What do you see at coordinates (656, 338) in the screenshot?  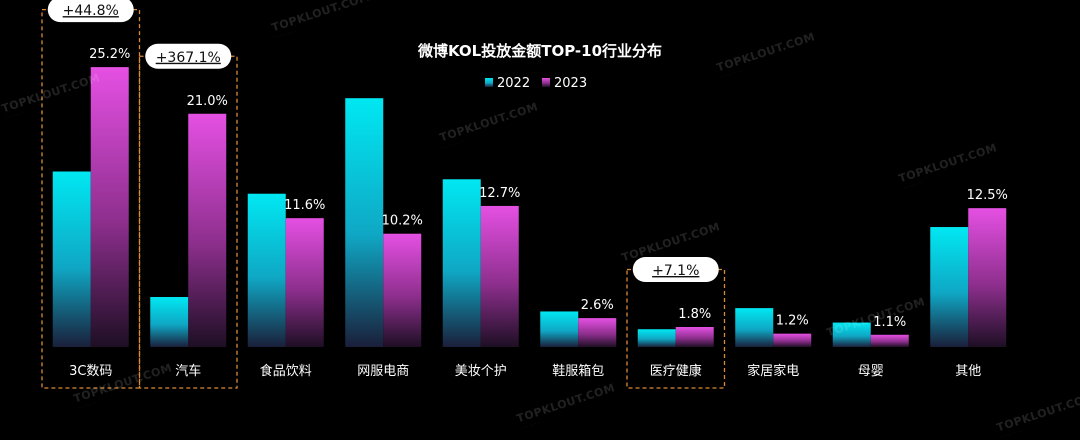 I see `bar-2022-医疗健康` at bounding box center [656, 338].